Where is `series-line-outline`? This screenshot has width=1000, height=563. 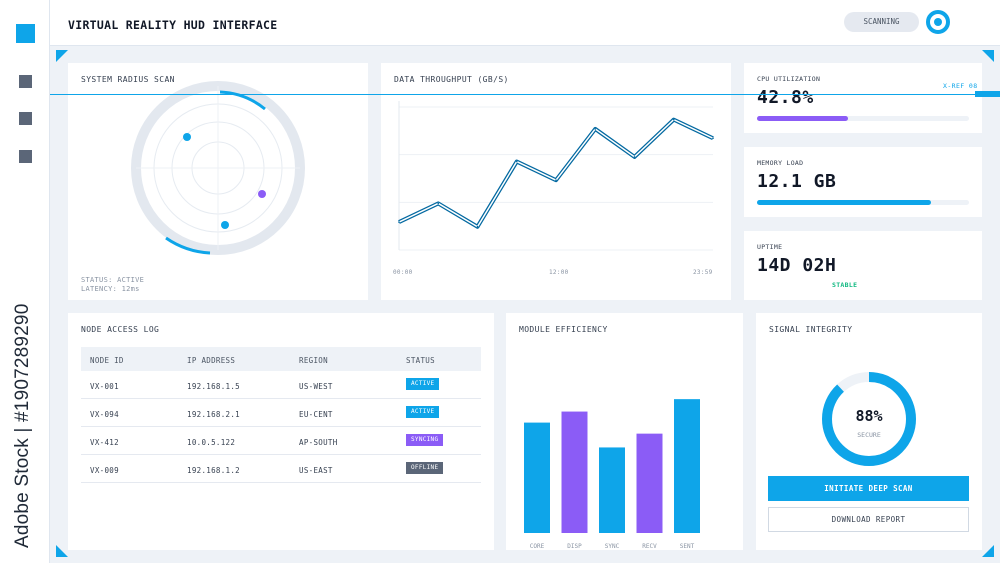 series-line-outline is located at coordinates (556, 173).